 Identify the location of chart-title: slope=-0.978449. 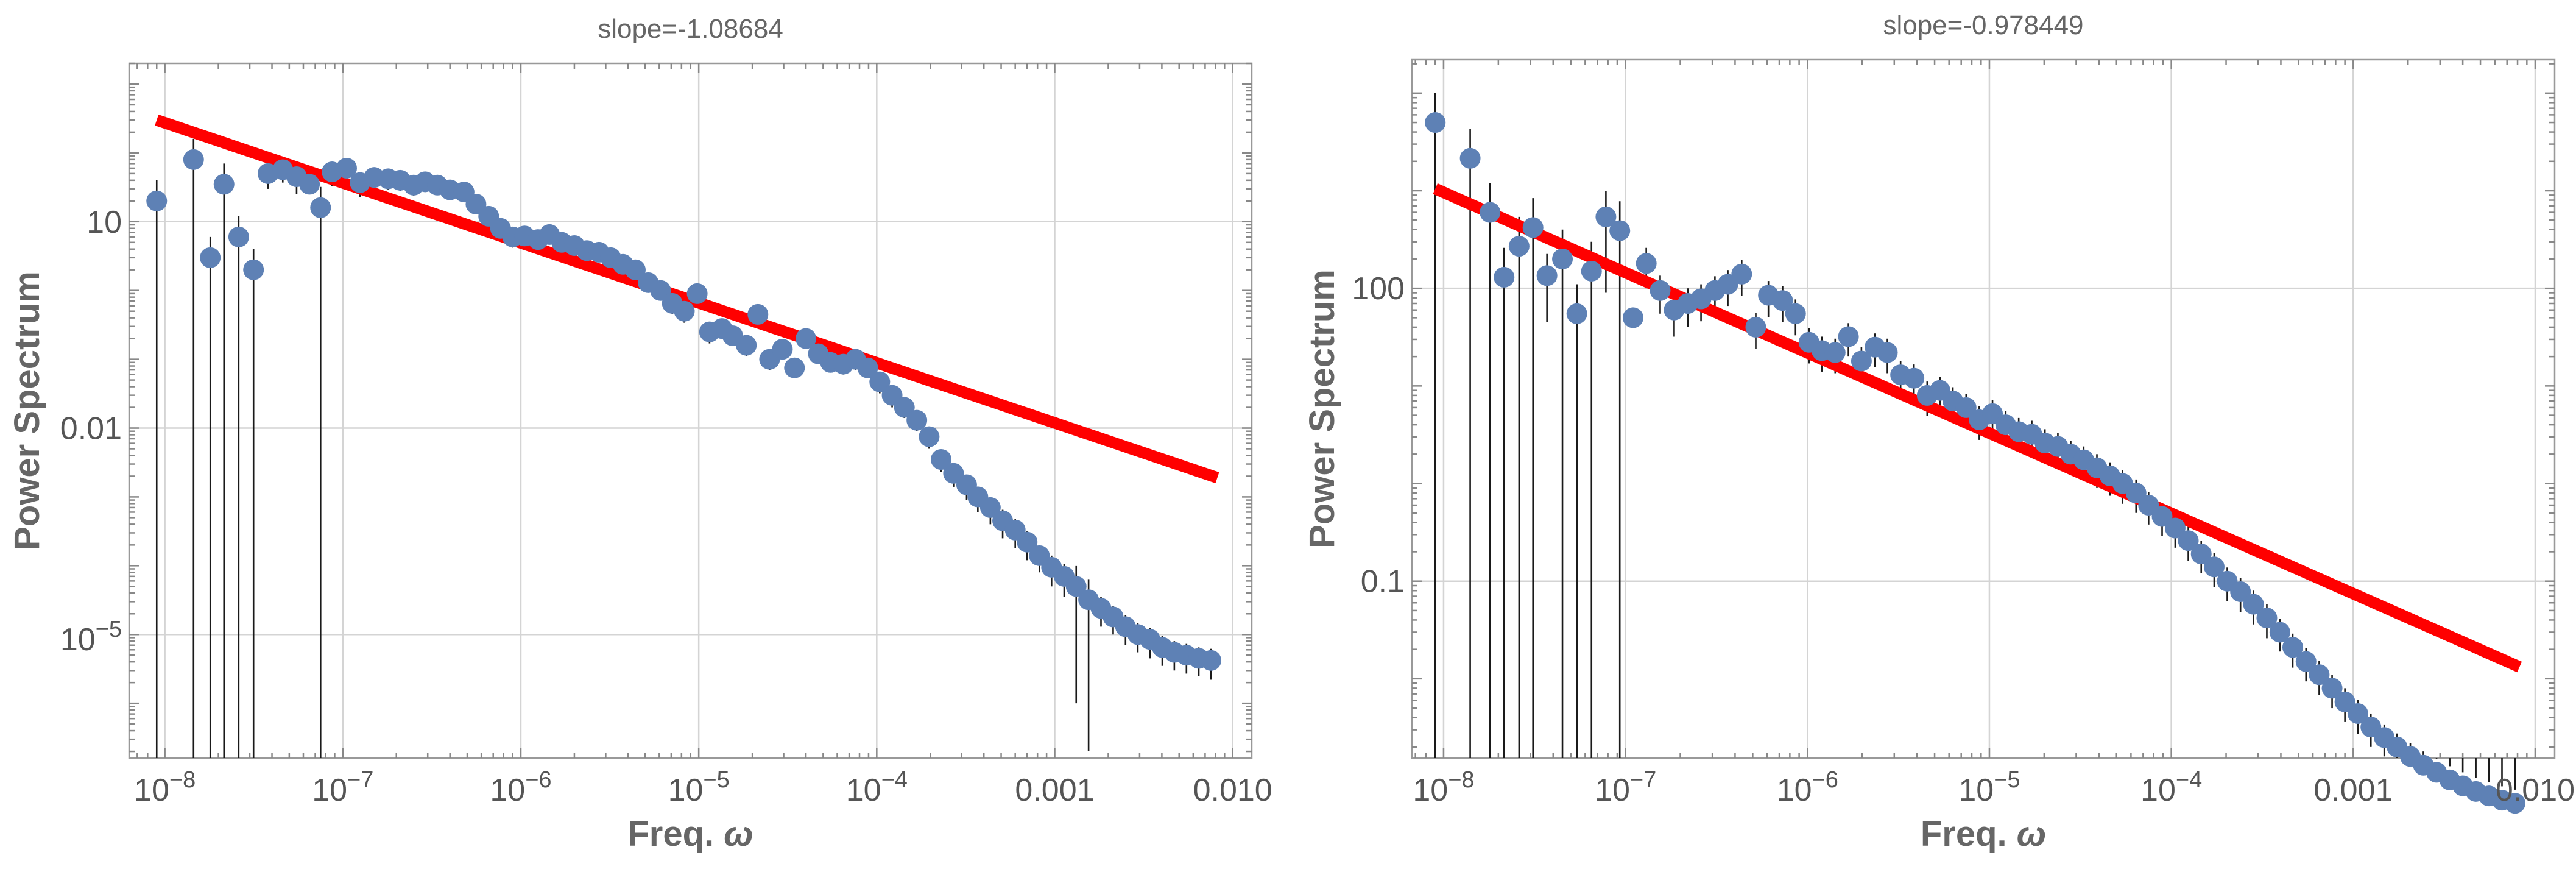
(1983, 25).